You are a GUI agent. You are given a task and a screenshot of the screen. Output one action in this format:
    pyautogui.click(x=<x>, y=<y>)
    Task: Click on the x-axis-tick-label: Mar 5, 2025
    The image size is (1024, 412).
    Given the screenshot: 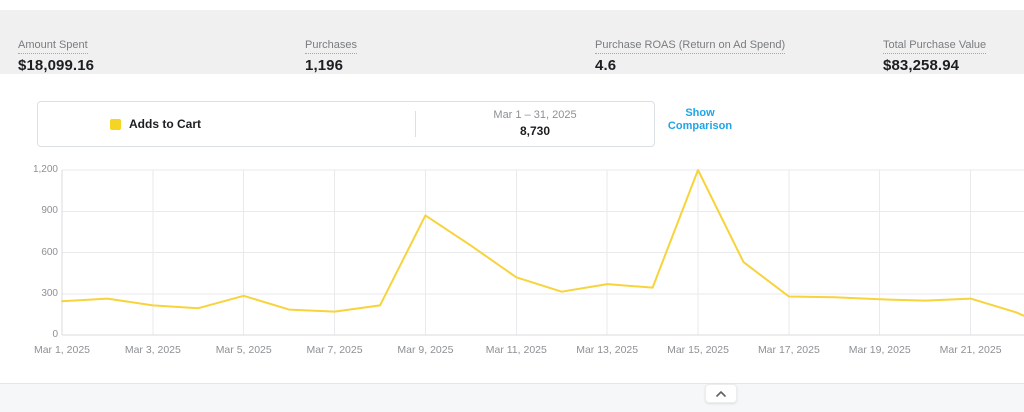 What is the action you would take?
    pyautogui.click(x=243, y=350)
    